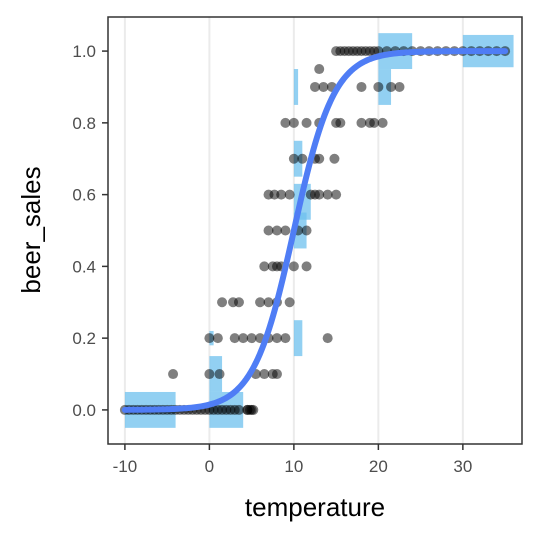  Describe the element at coordinates (209, 466) in the screenshot. I see `x-tick-label-1: 0` at that location.